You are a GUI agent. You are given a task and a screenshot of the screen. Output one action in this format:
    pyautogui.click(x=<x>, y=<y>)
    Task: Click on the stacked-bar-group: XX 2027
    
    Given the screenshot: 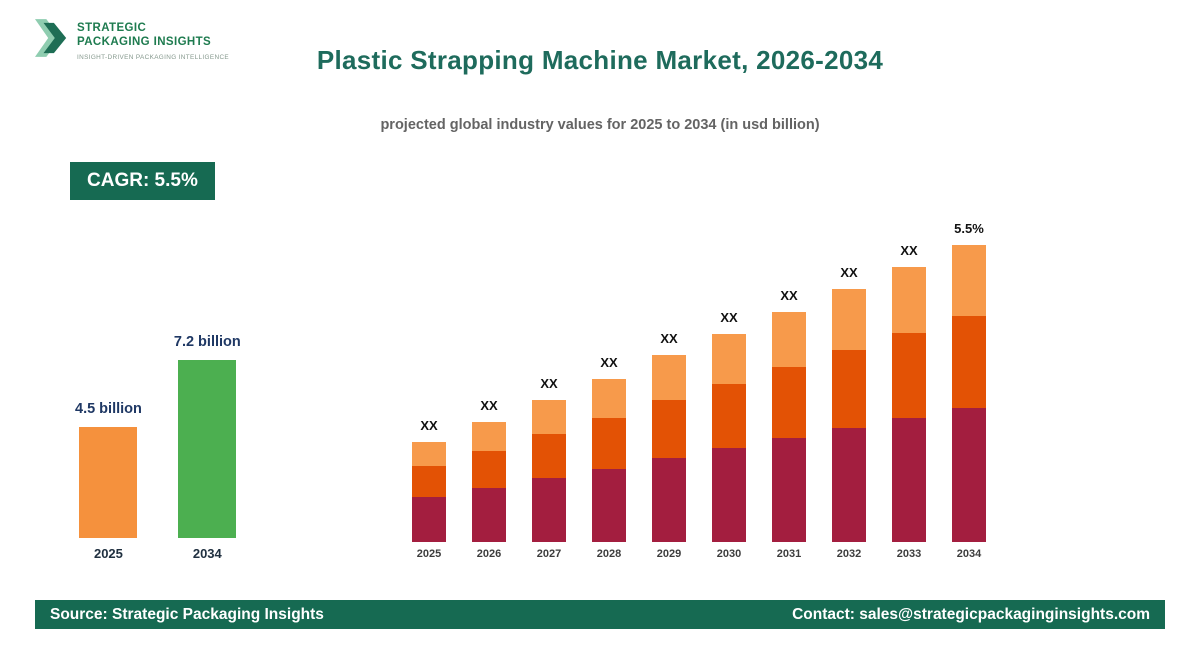 What is the action you would take?
    pyautogui.click(x=549, y=469)
    